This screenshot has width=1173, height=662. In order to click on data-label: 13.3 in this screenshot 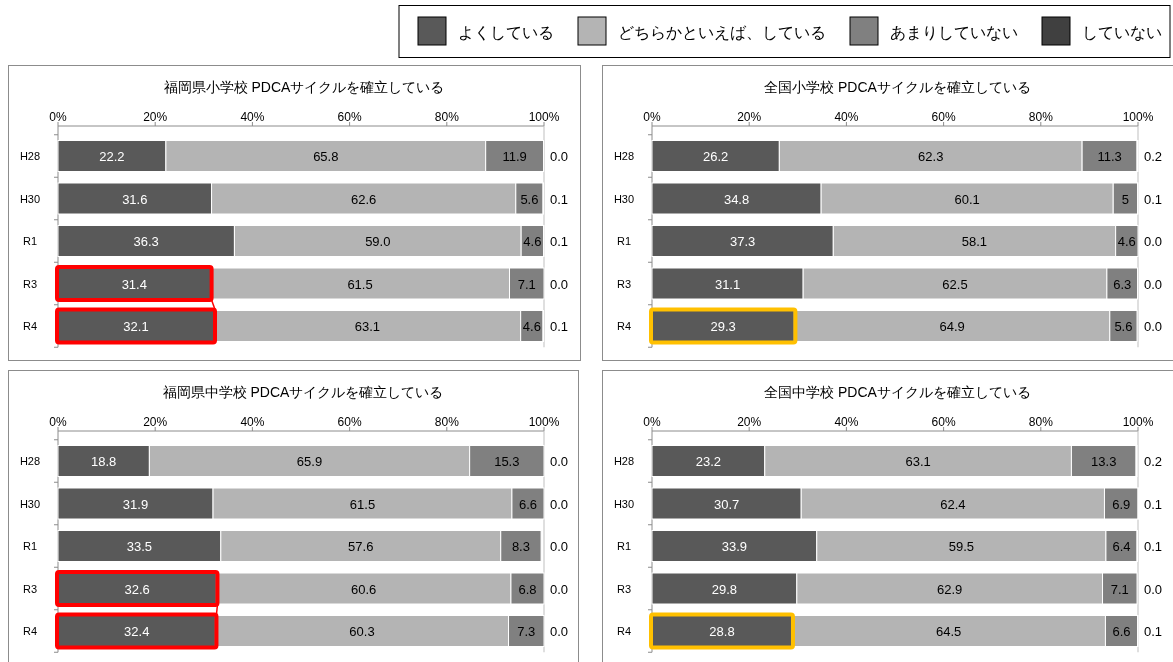, I will do `click(1104, 461)`.